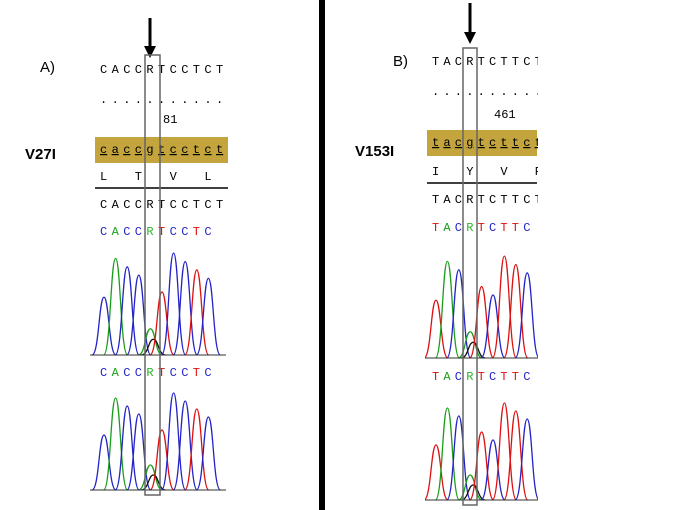  What do you see at coordinates (152, 275) in the screenshot?
I see `highlight-box` at bounding box center [152, 275].